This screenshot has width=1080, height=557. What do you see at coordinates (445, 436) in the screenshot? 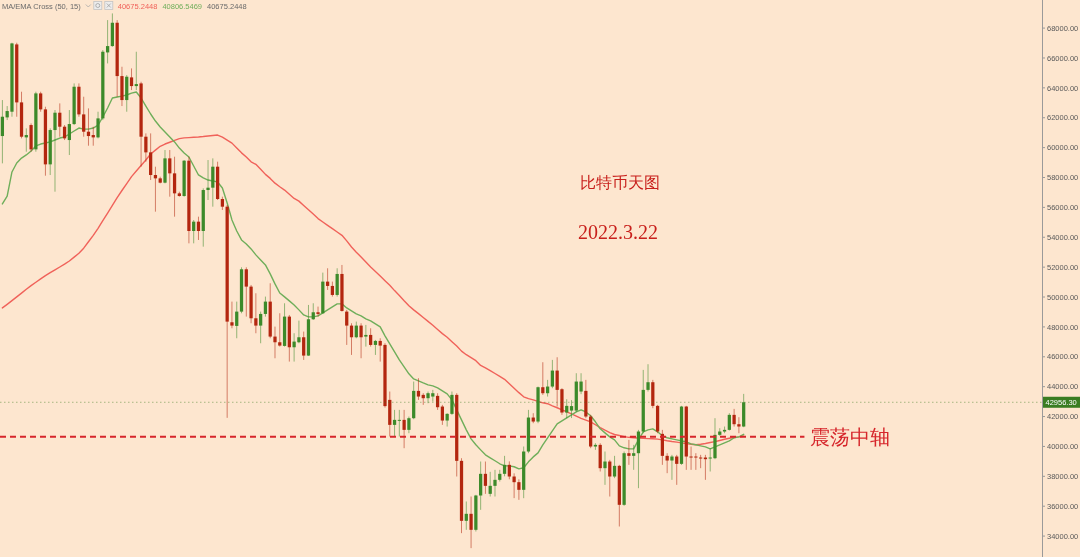
I see `ref-line: 震荡中轴` at bounding box center [445, 436].